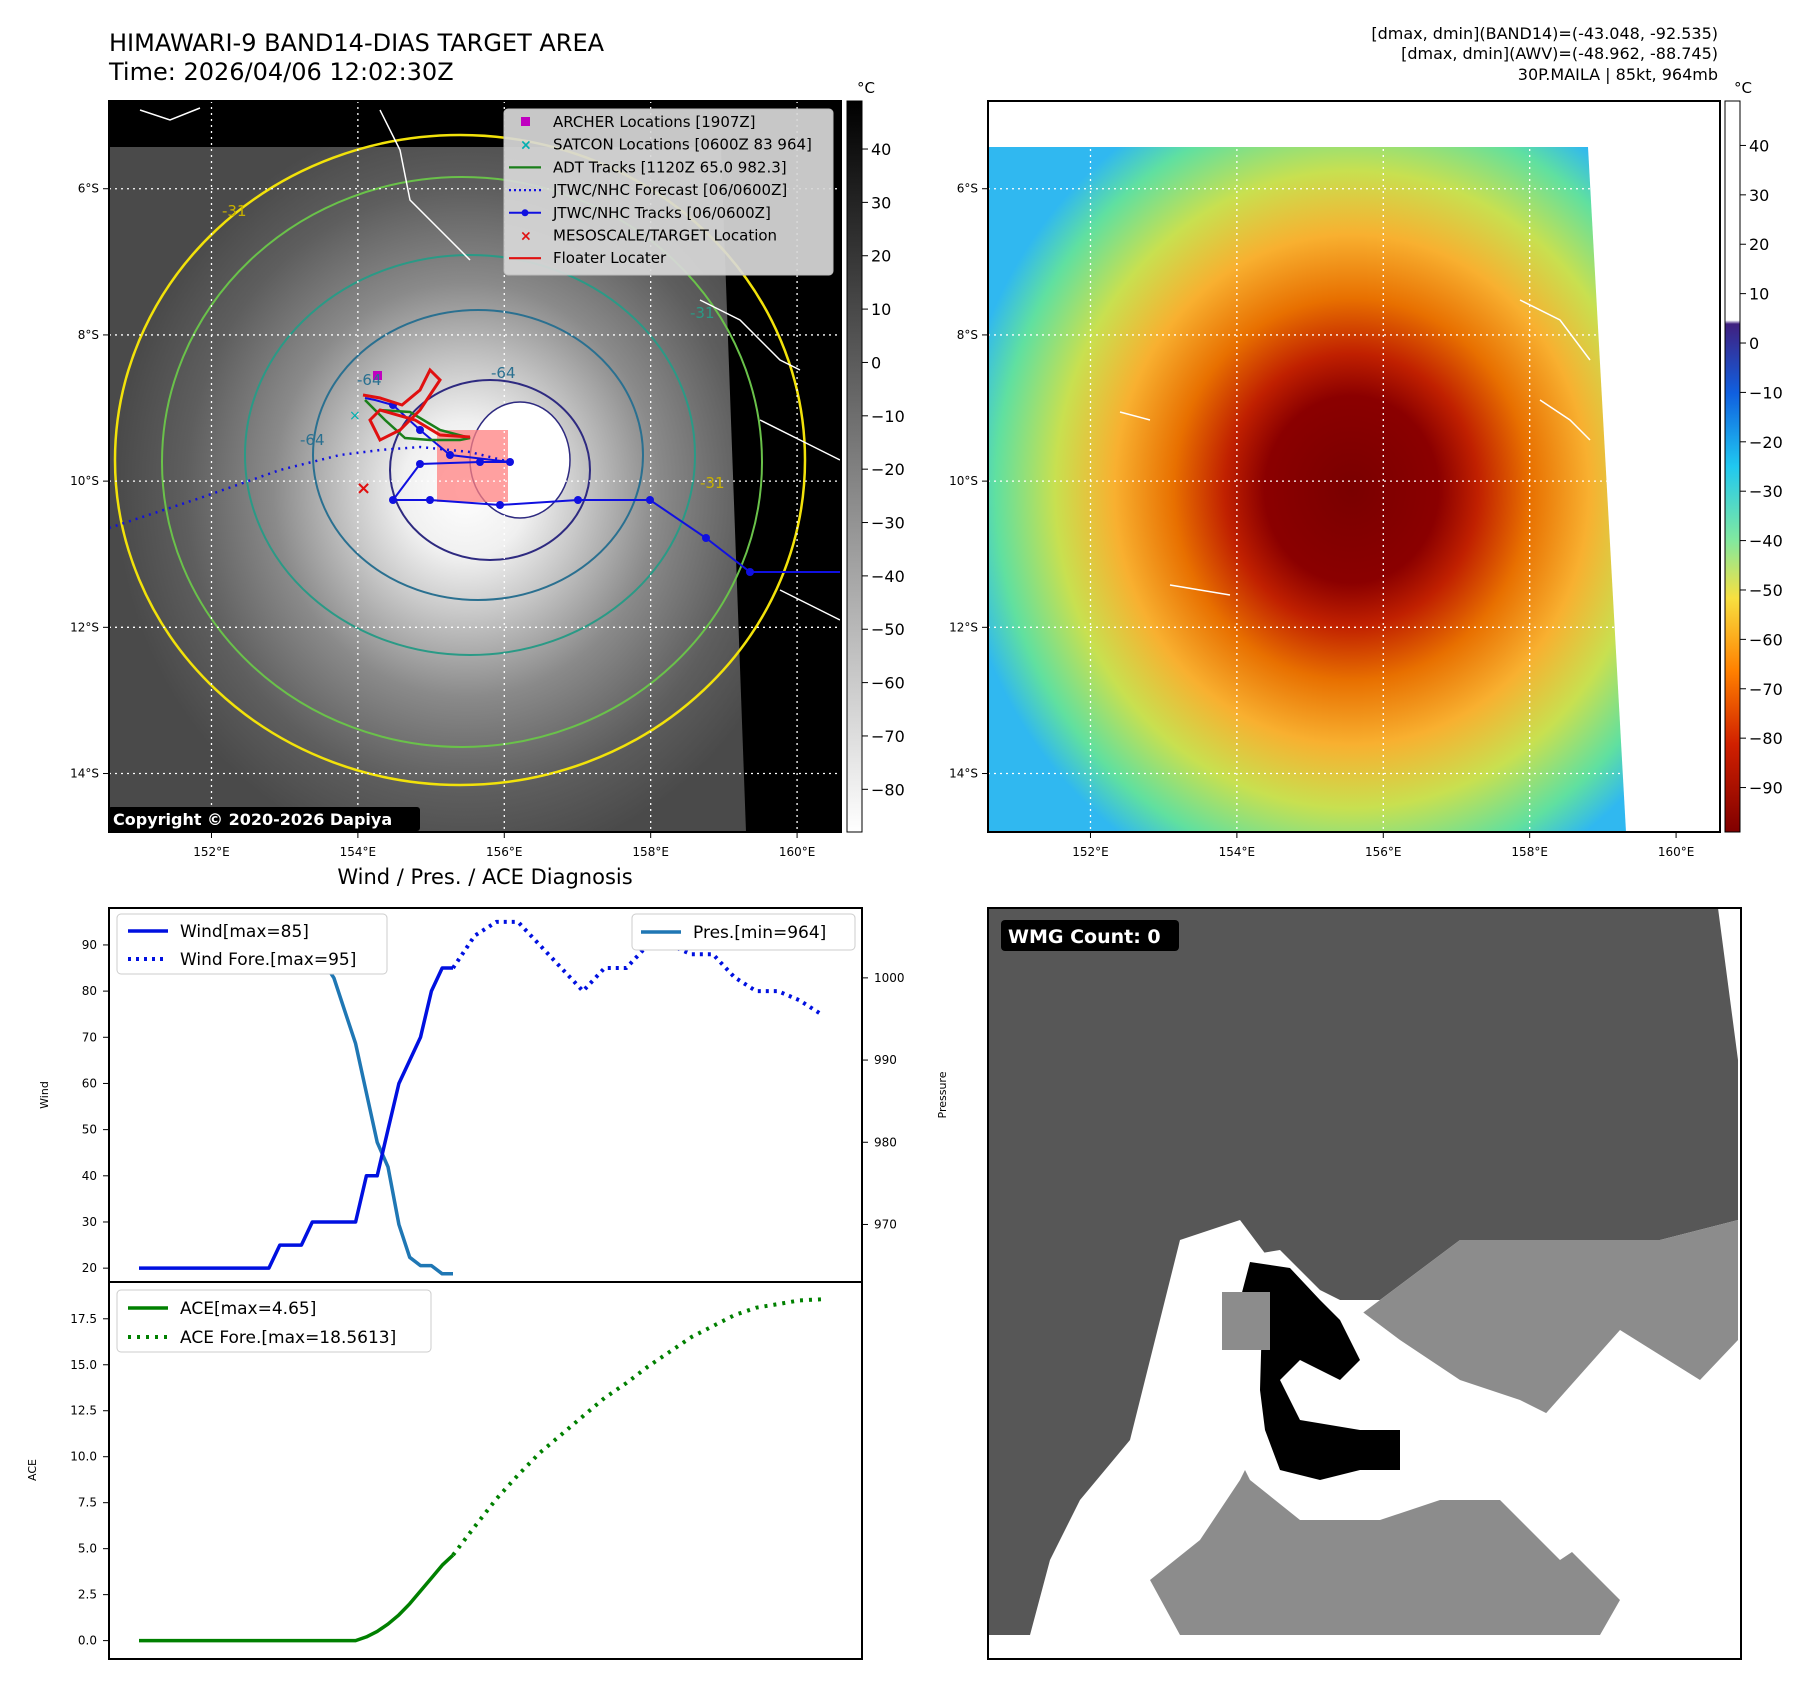 Image resolution: width=1801 pixels, height=1690 pixels. I want to click on lon-tick-label: 160°E, so click(797, 852).